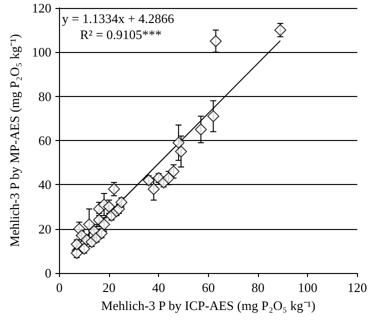  What do you see at coordinates (121, 34) in the screenshot?
I see `annotation: R² = 0.9105***` at bounding box center [121, 34].